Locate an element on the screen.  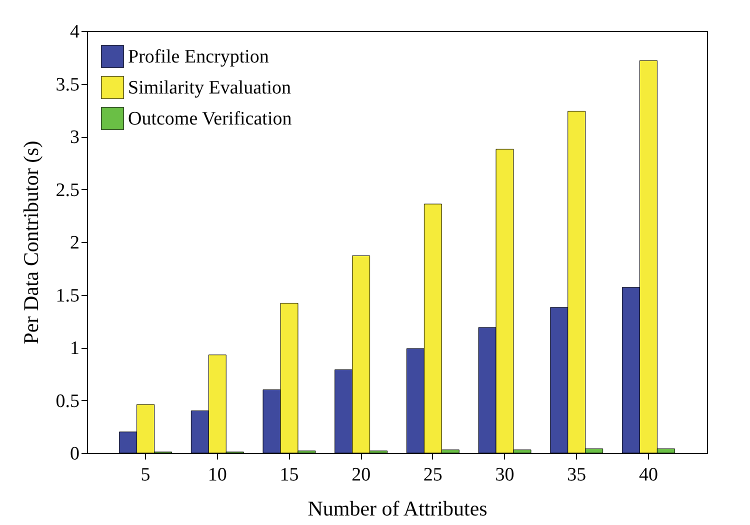
y-tick-label: 1.5 is located at coordinates (68, 295).